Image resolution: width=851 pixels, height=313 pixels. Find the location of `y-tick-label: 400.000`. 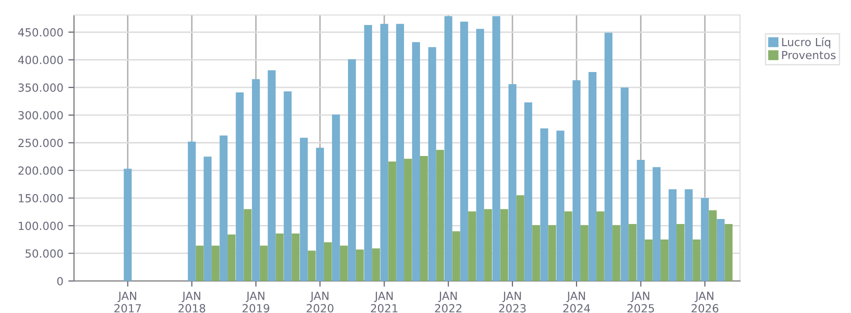

y-tick-label: 400.000 is located at coordinates (40, 60).